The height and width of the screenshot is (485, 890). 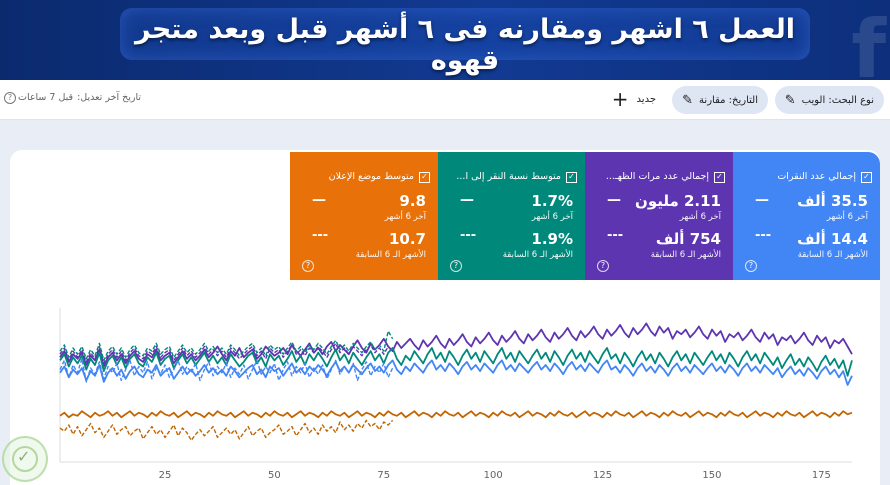 What do you see at coordinates (493, 475) in the screenshot?
I see `x-tick-label: 100` at bounding box center [493, 475].